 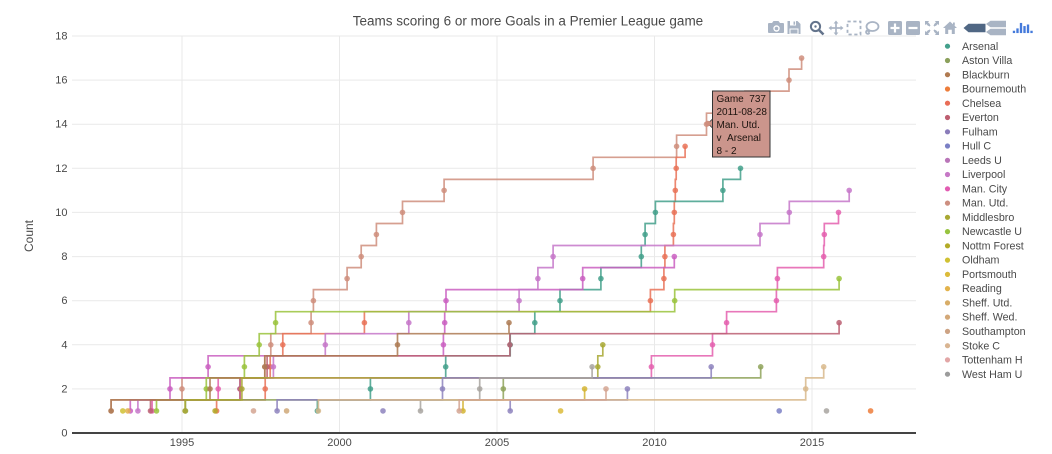 What do you see at coordinates (982, 161) in the screenshot?
I see `svg-text: Leeds U` at bounding box center [982, 161].